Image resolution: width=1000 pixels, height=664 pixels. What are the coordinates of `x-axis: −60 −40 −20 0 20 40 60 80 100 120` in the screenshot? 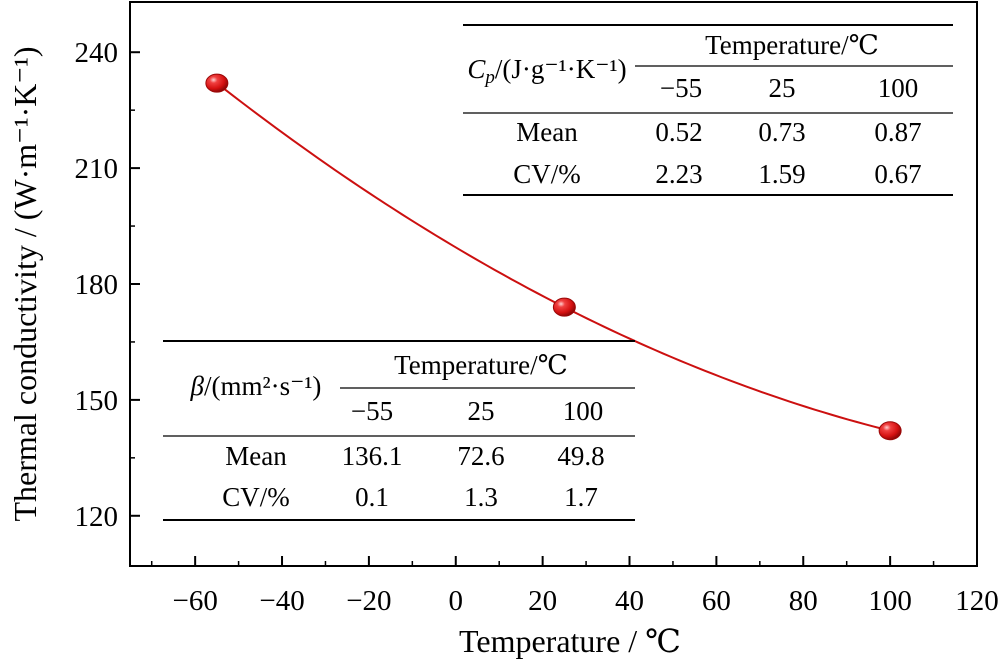 It's located at (574, 586).